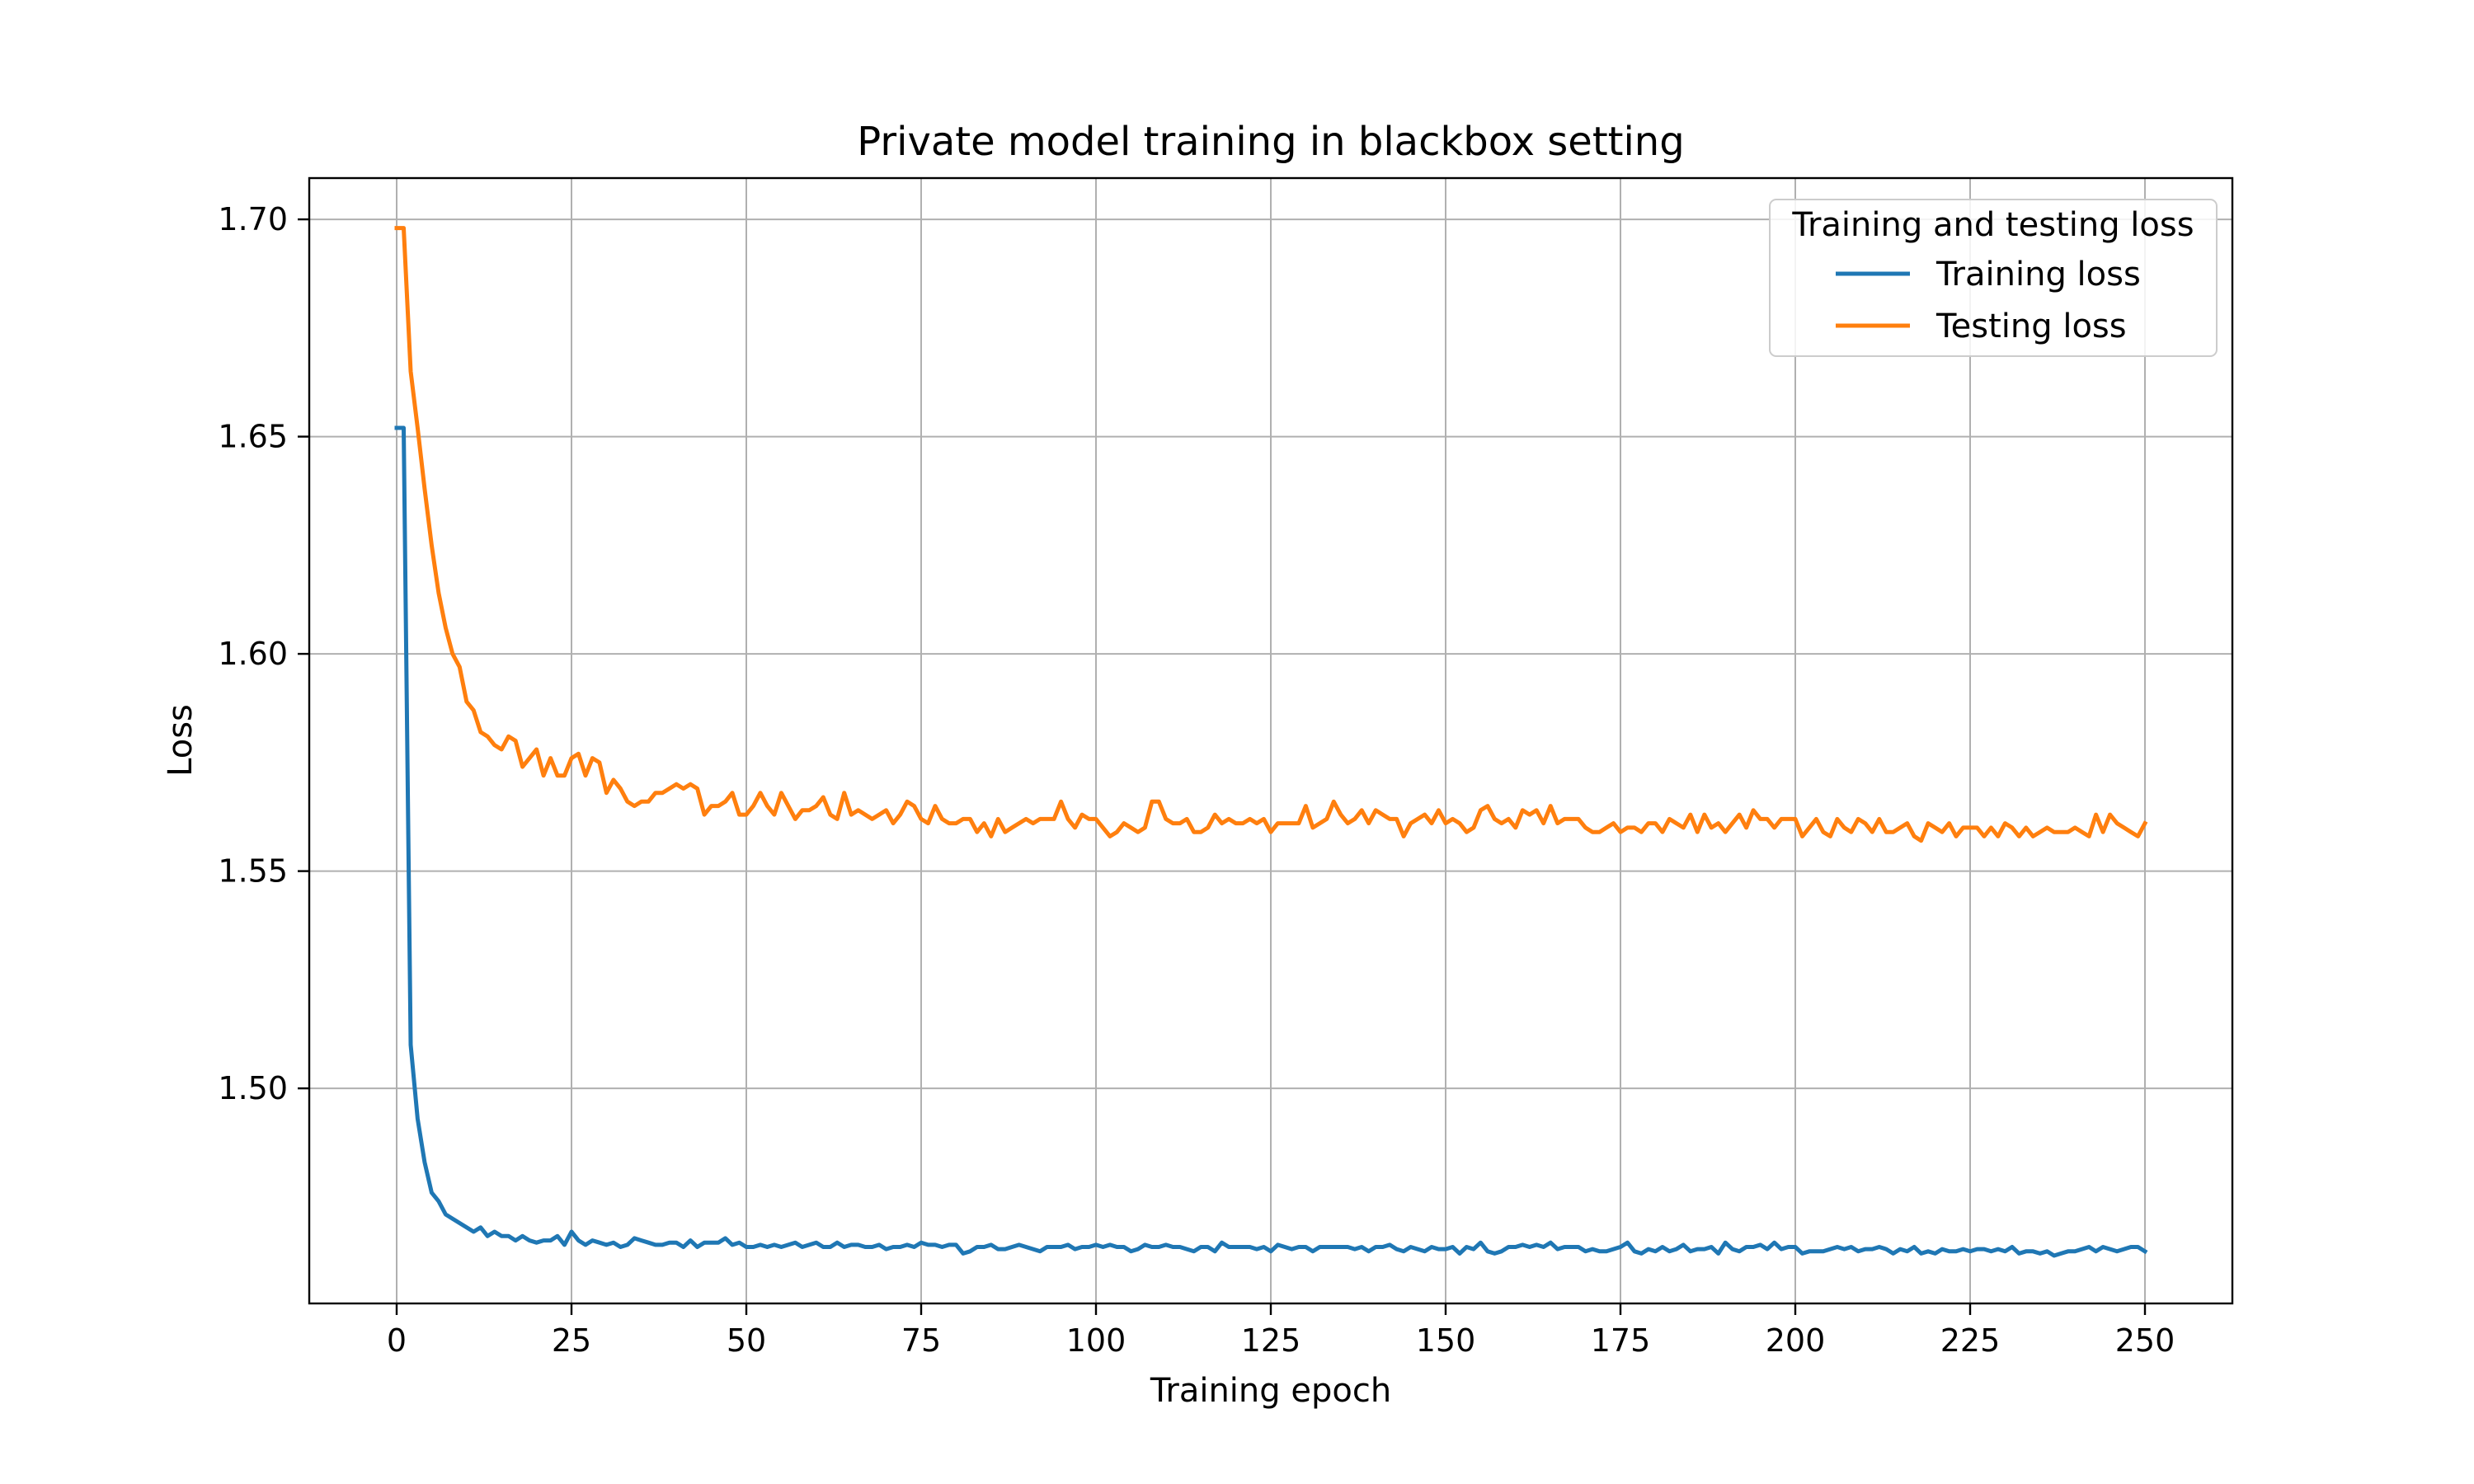 The image size is (2474, 1484). I want to click on x-axis-label: Training epoch, so click(1270, 1391).